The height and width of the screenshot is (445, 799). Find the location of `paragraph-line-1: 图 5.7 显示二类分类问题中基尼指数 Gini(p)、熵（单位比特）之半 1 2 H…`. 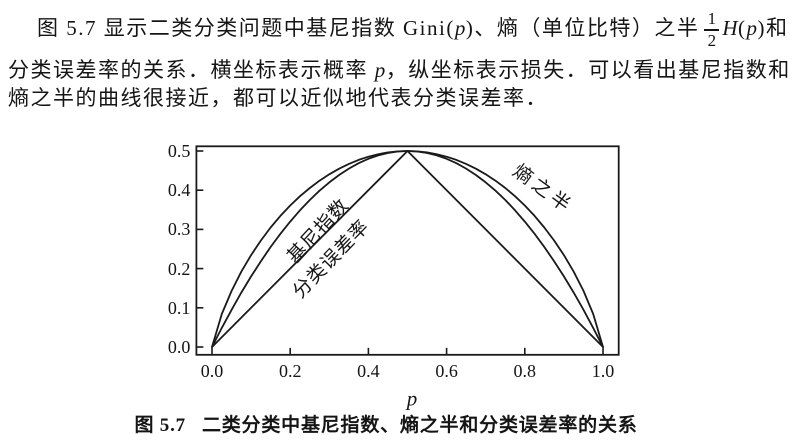

paragraph-line-1: 图 5.7 显示二类分类问题中基尼指数 Gini(p)、熵（单位比特）之半 1 2 H… is located at coordinates (401, 28).